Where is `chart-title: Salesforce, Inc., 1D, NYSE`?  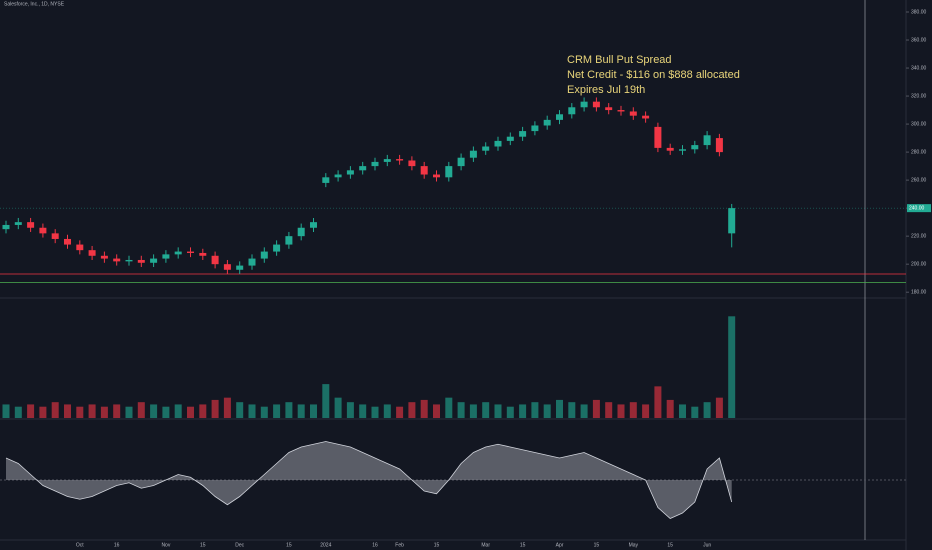 chart-title: Salesforce, Inc., 1D, NYSE is located at coordinates (34, 4).